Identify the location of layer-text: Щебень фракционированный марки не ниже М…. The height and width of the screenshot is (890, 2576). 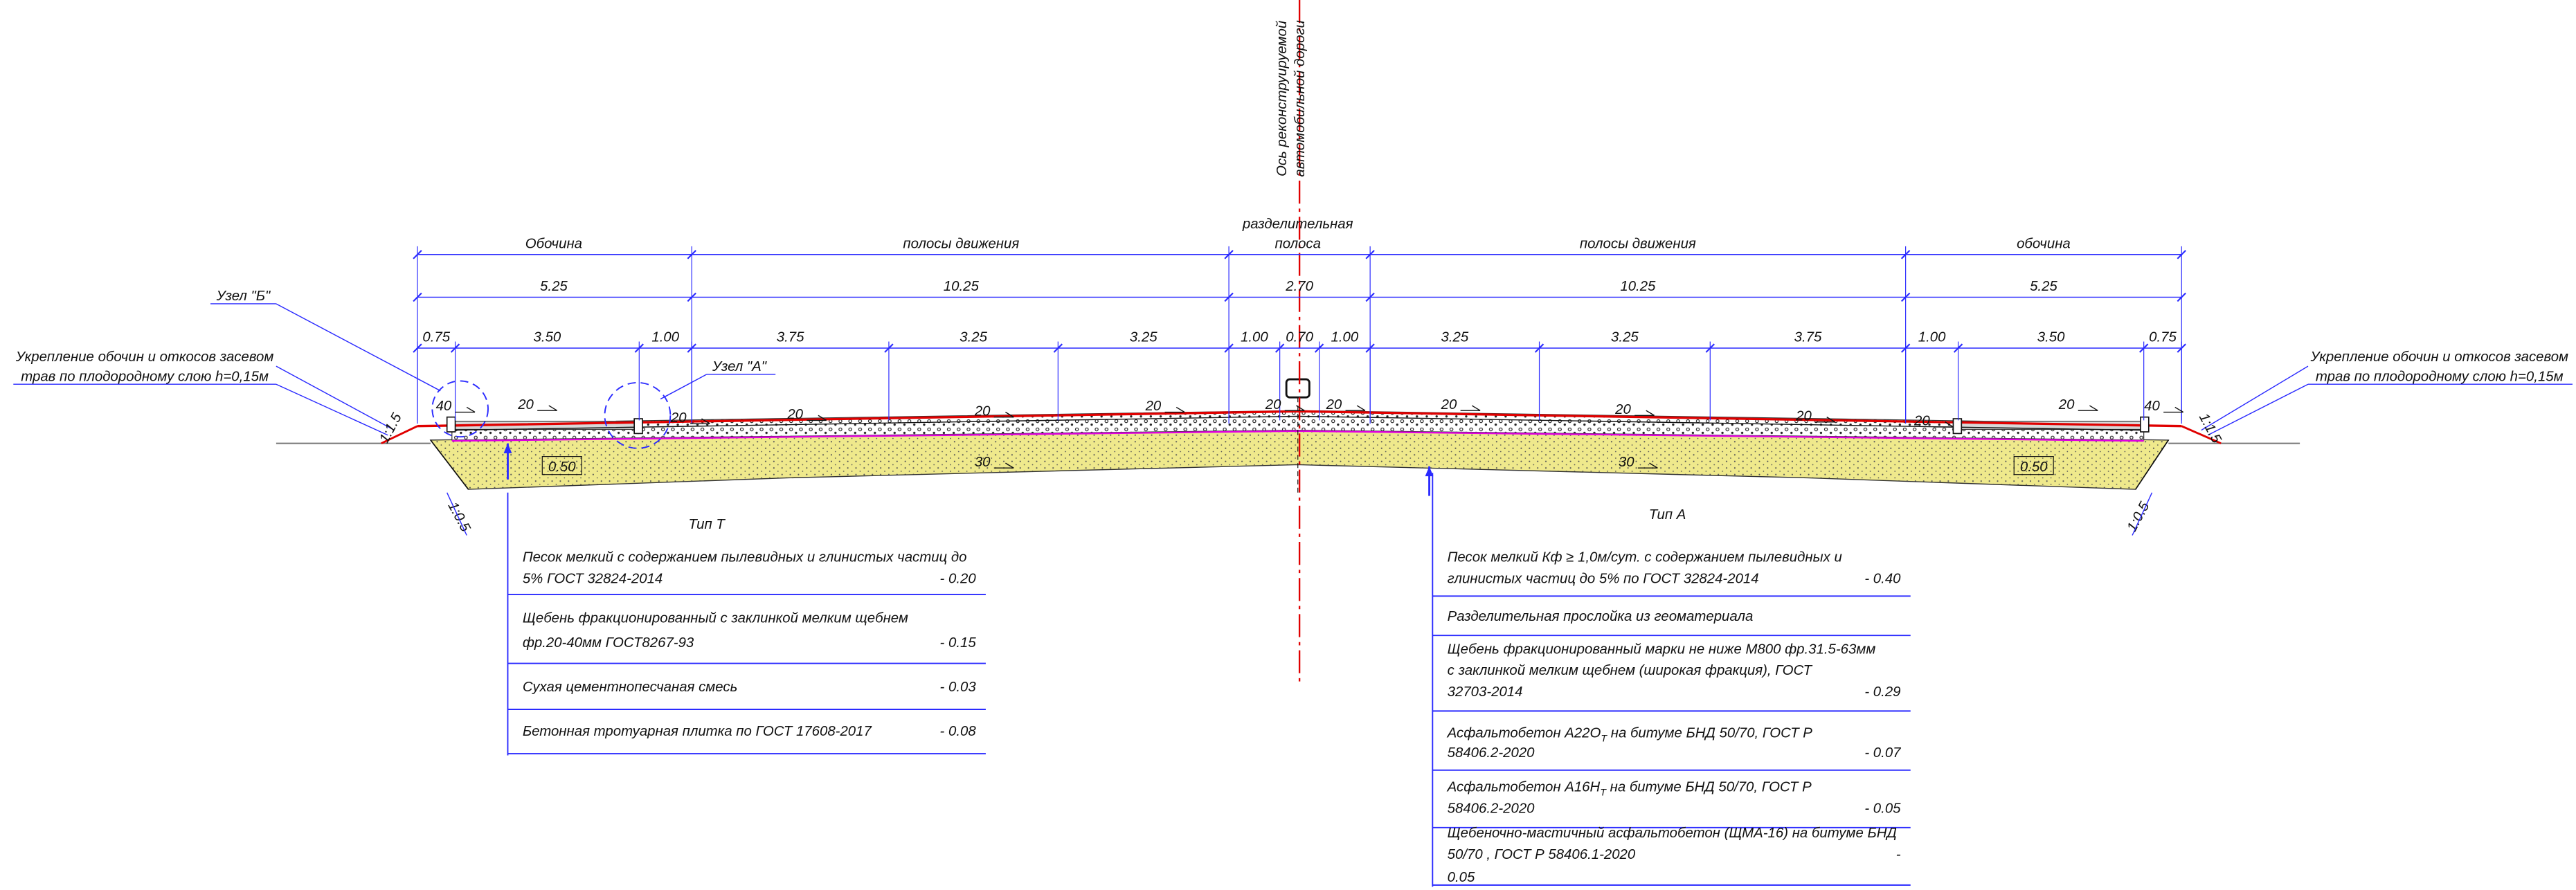
(1662, 649).